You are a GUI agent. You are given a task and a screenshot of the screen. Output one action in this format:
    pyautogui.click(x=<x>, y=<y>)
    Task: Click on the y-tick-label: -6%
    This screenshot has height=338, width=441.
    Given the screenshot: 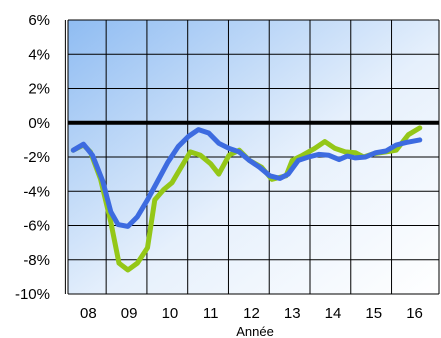 What is the action you would take?
    pyautogui.click(x=36, y=226)
    